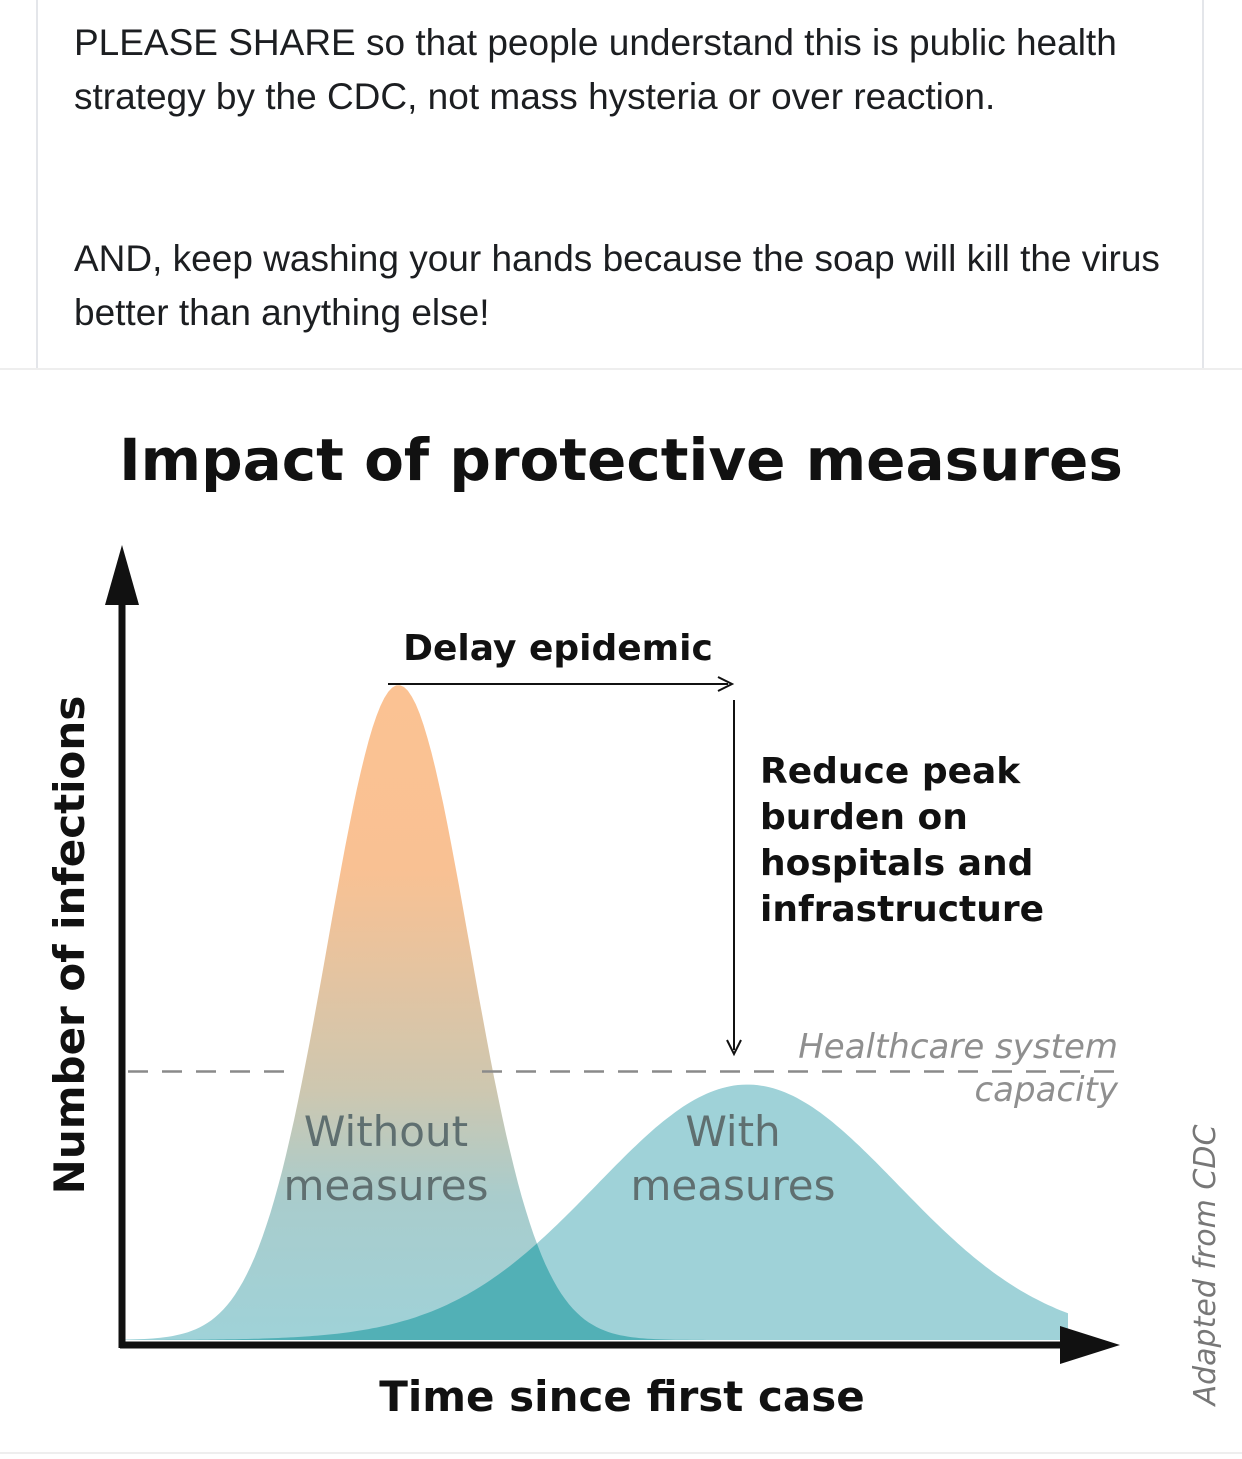 The image size is (1242, 1459). I want to click on series-with-area, so click(596, 1212).